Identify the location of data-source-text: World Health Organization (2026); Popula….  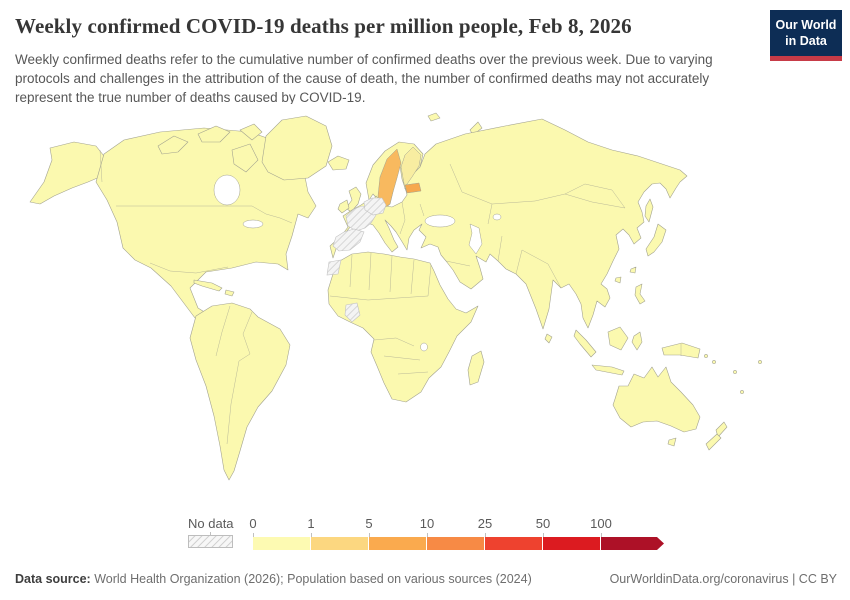
(311, 579).